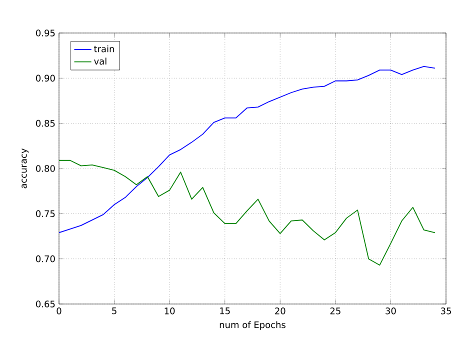 Image resolution: width=474 pixels, height=338 pixels. Describe the element at coordinates (114, 311) in the screenshot. I see `x-tick-label: 5` at that location.